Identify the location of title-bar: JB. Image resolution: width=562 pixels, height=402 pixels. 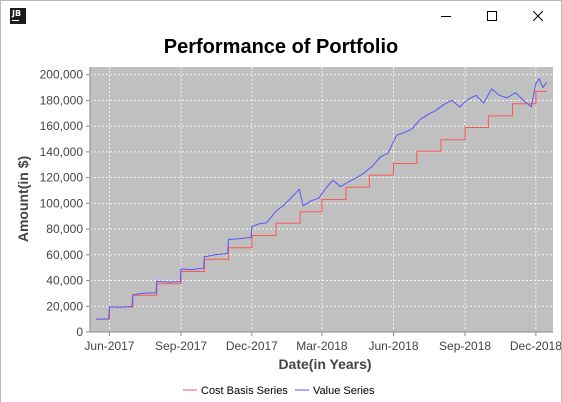
(281, 16).